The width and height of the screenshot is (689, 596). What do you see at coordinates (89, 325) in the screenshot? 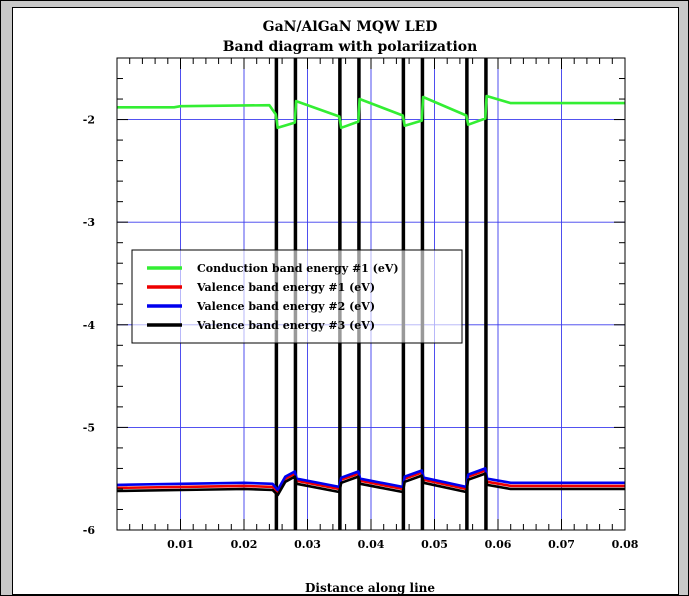
I see `y-tick-label: -4` at bounding box center [89, 325].